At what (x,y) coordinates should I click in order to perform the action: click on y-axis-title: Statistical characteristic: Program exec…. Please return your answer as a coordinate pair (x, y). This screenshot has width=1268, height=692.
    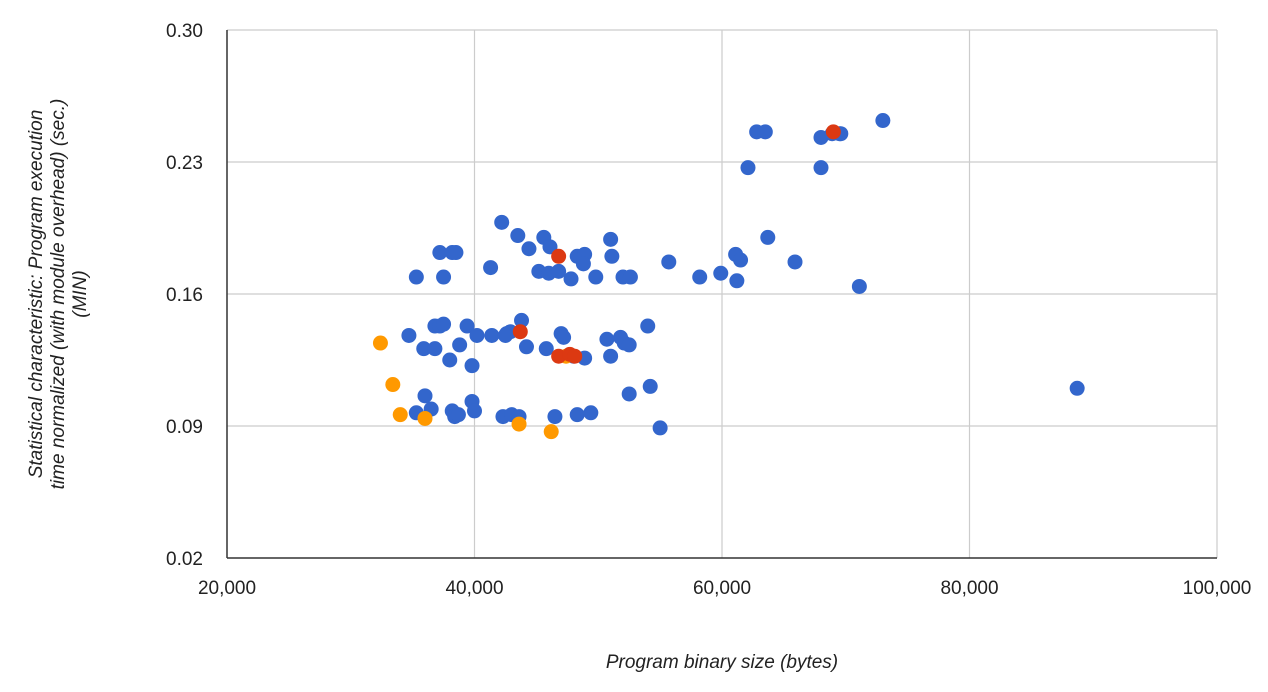
    Looking at the image, I should click on (58, 294).